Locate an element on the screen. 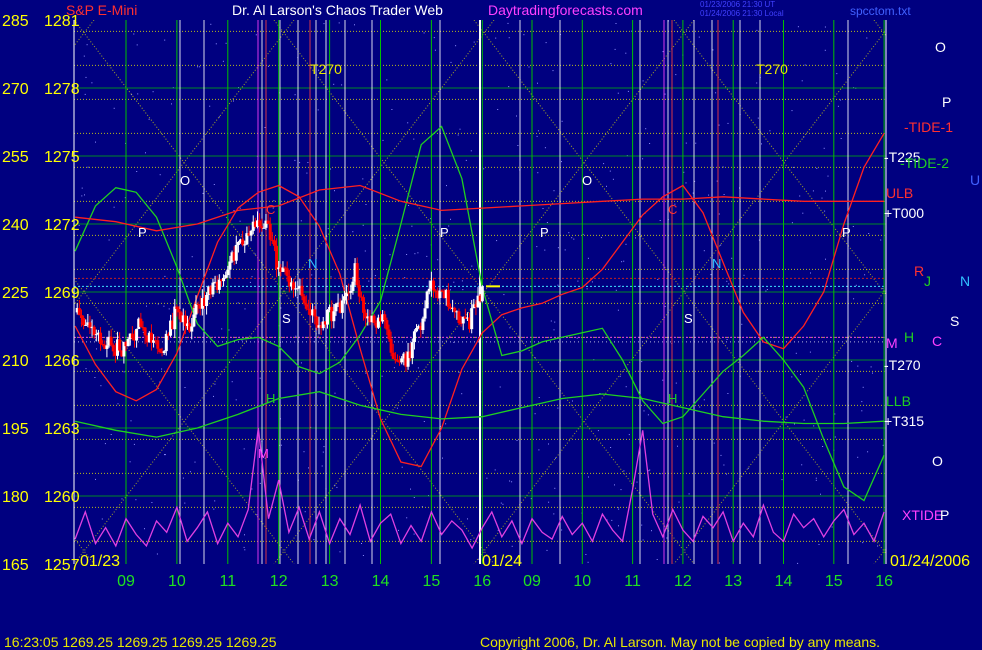 The width and height of the screenshot is (982, 650). time-tick-label: 11 is located at coordinates (227, 581).